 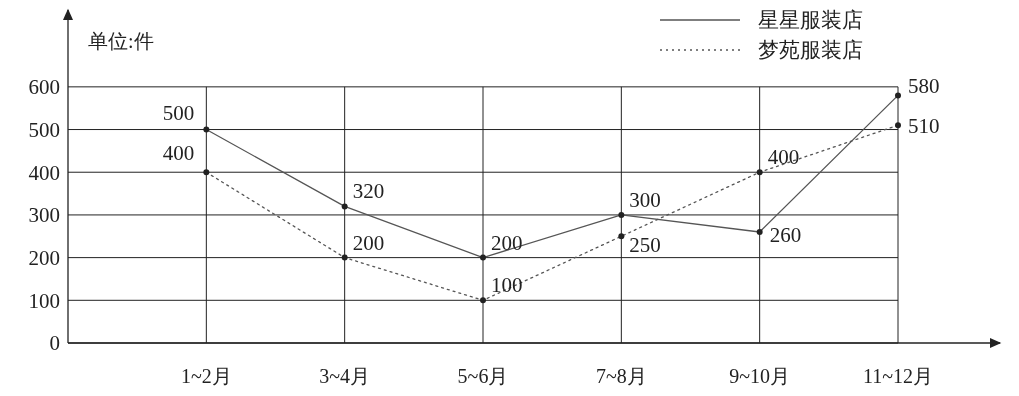 What do you see at coordinates (621, 376) in the screenshot?
I see `x-tick-label: 7~8月` at bounding box center [621, 376].